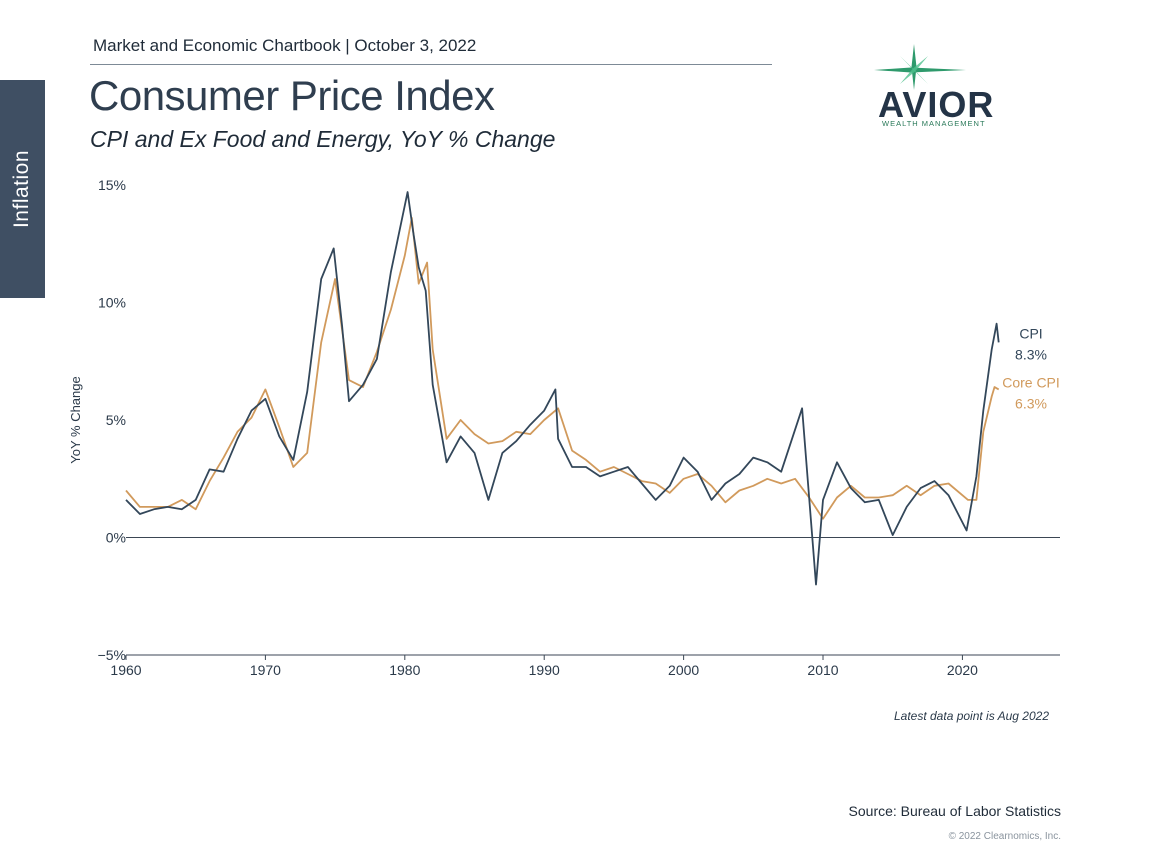  What do you see at coordinates (822, 670) in the screenshot?
I see `x-tick-label: 2010` at bounding box center [822, 670].